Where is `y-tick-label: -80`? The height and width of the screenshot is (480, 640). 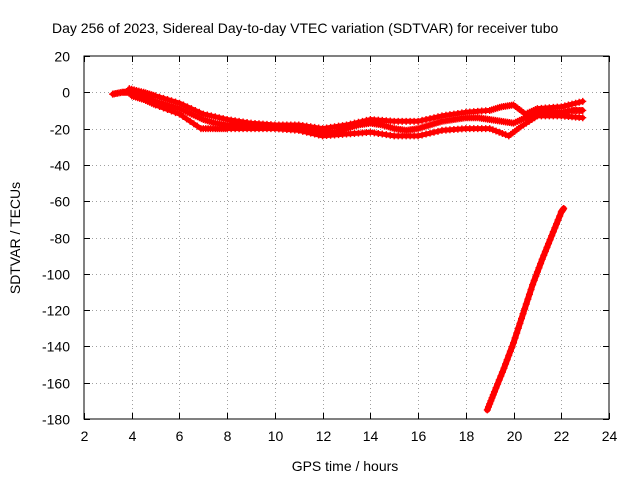
y-tick-label: -80 is located at coordinates (60, 239).